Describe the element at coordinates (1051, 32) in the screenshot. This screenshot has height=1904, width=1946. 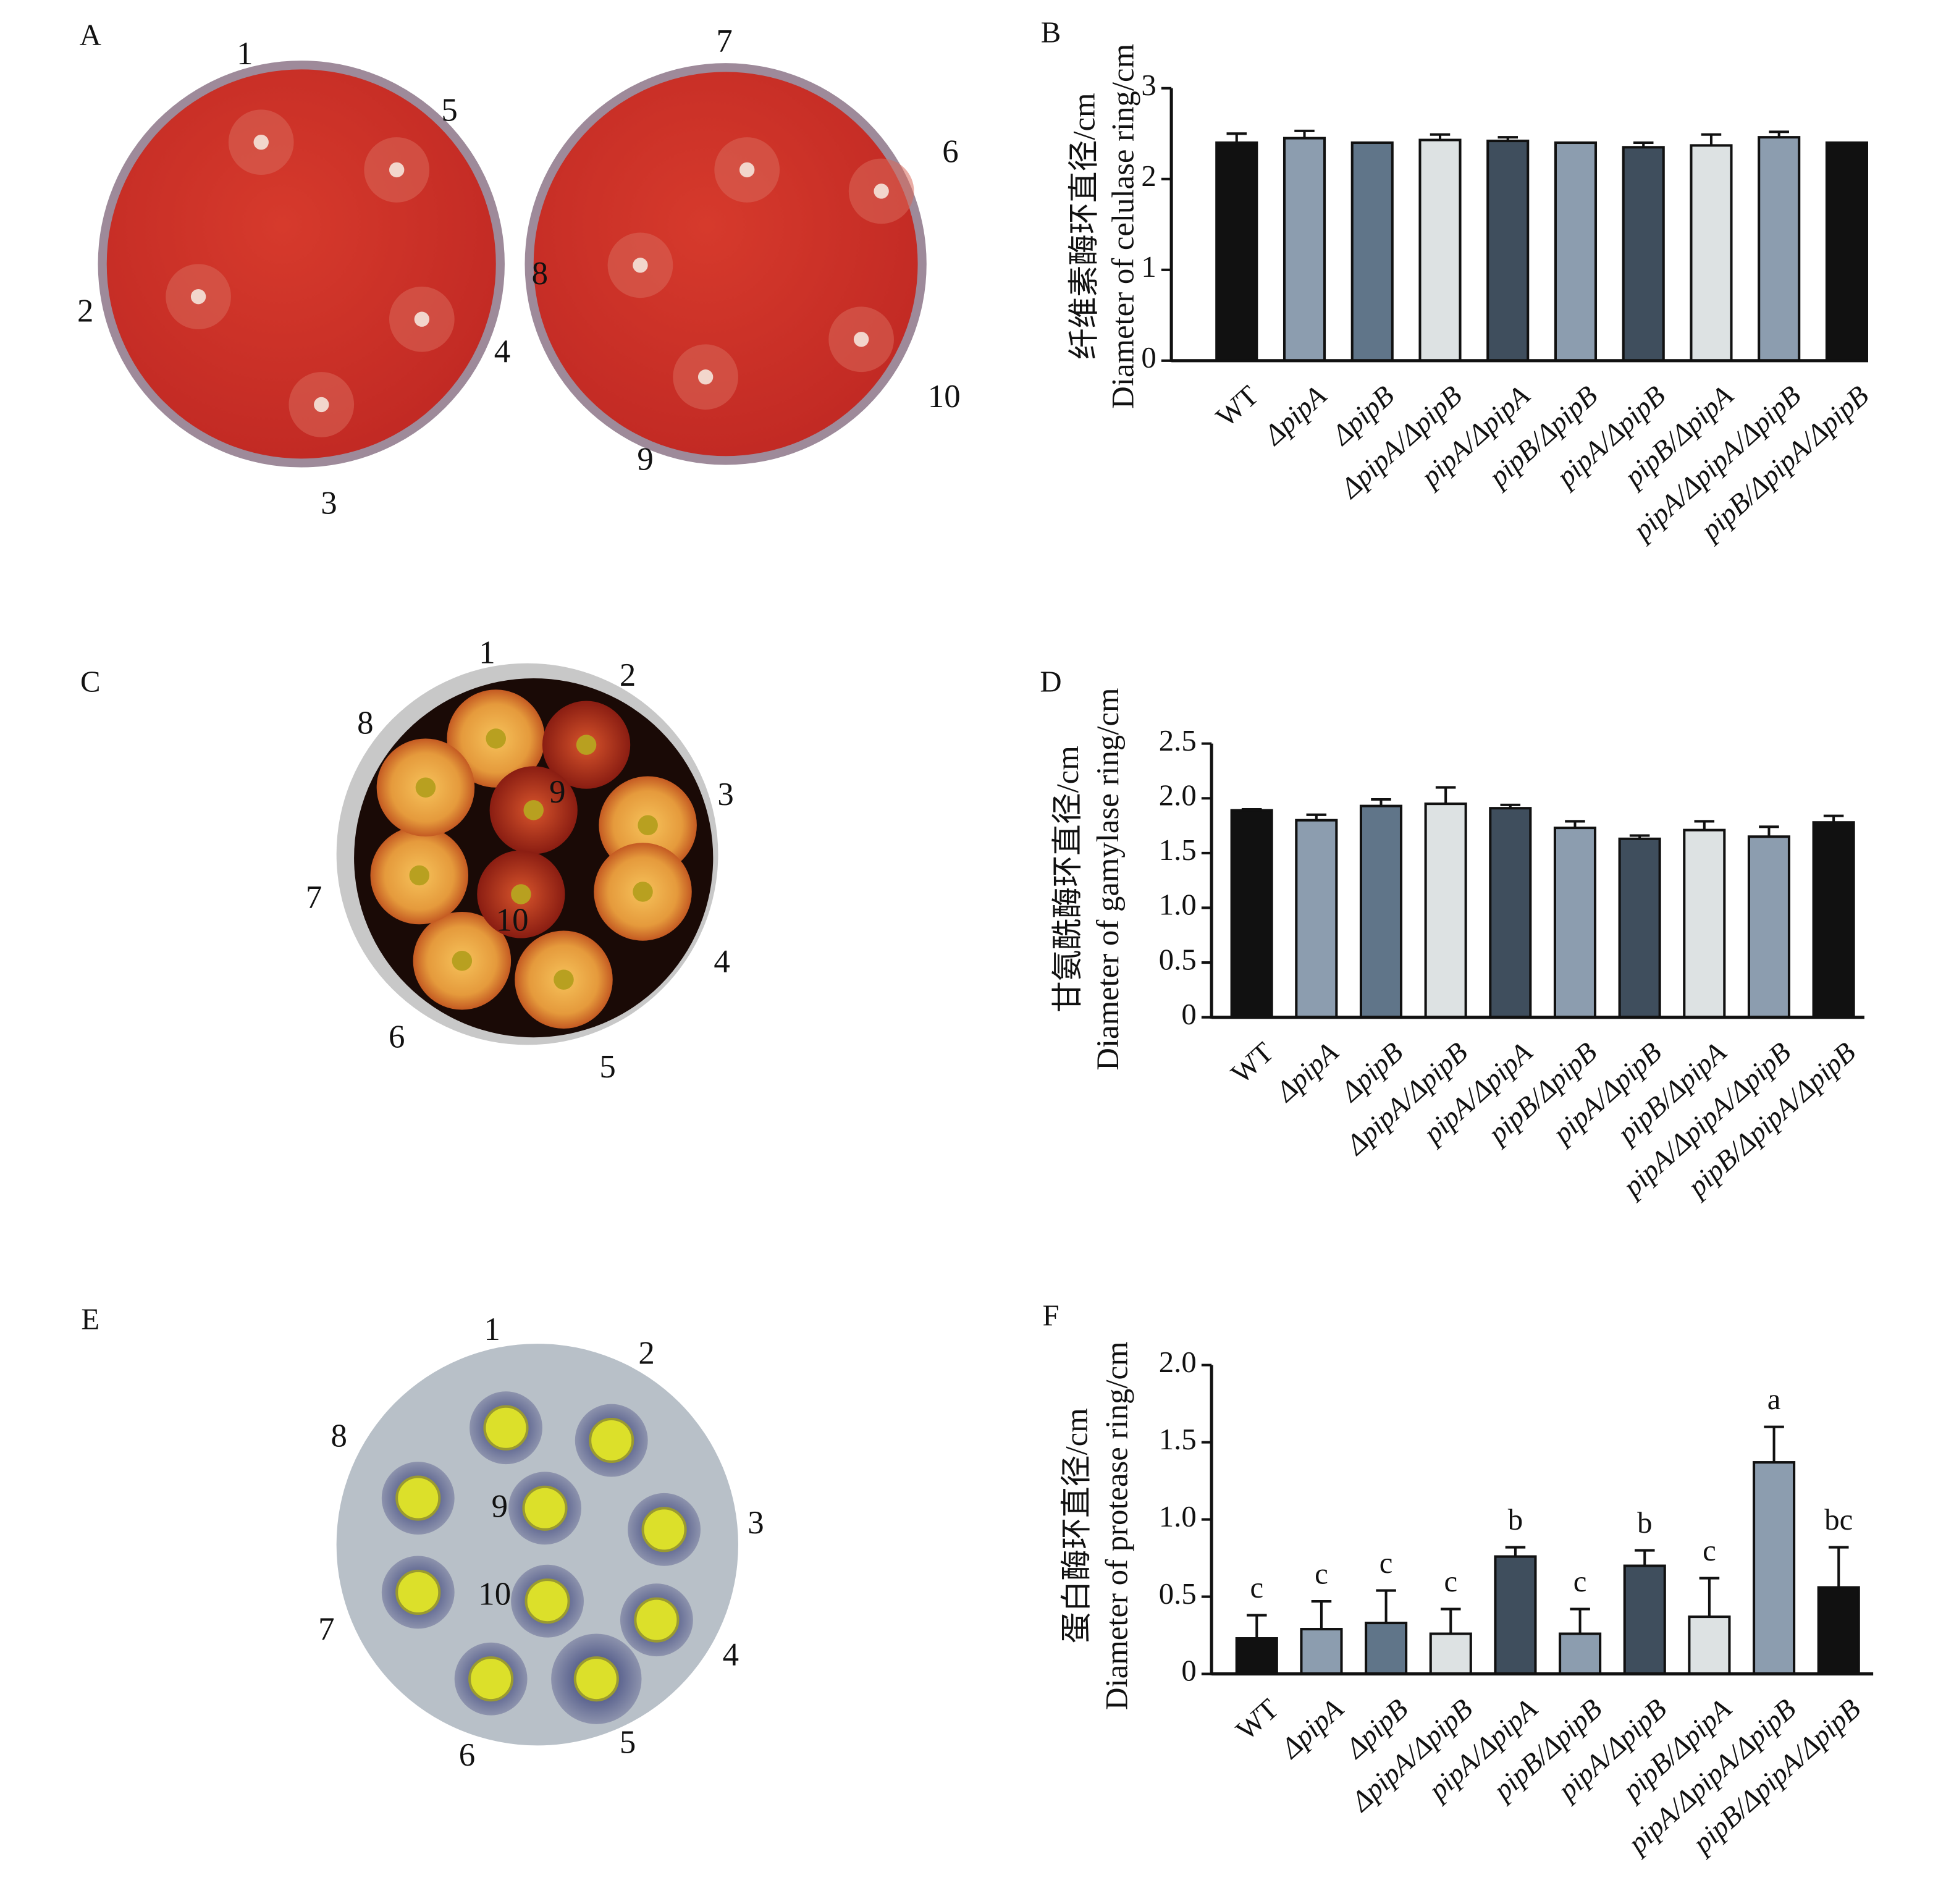
I see `panel-label: B` at that location.